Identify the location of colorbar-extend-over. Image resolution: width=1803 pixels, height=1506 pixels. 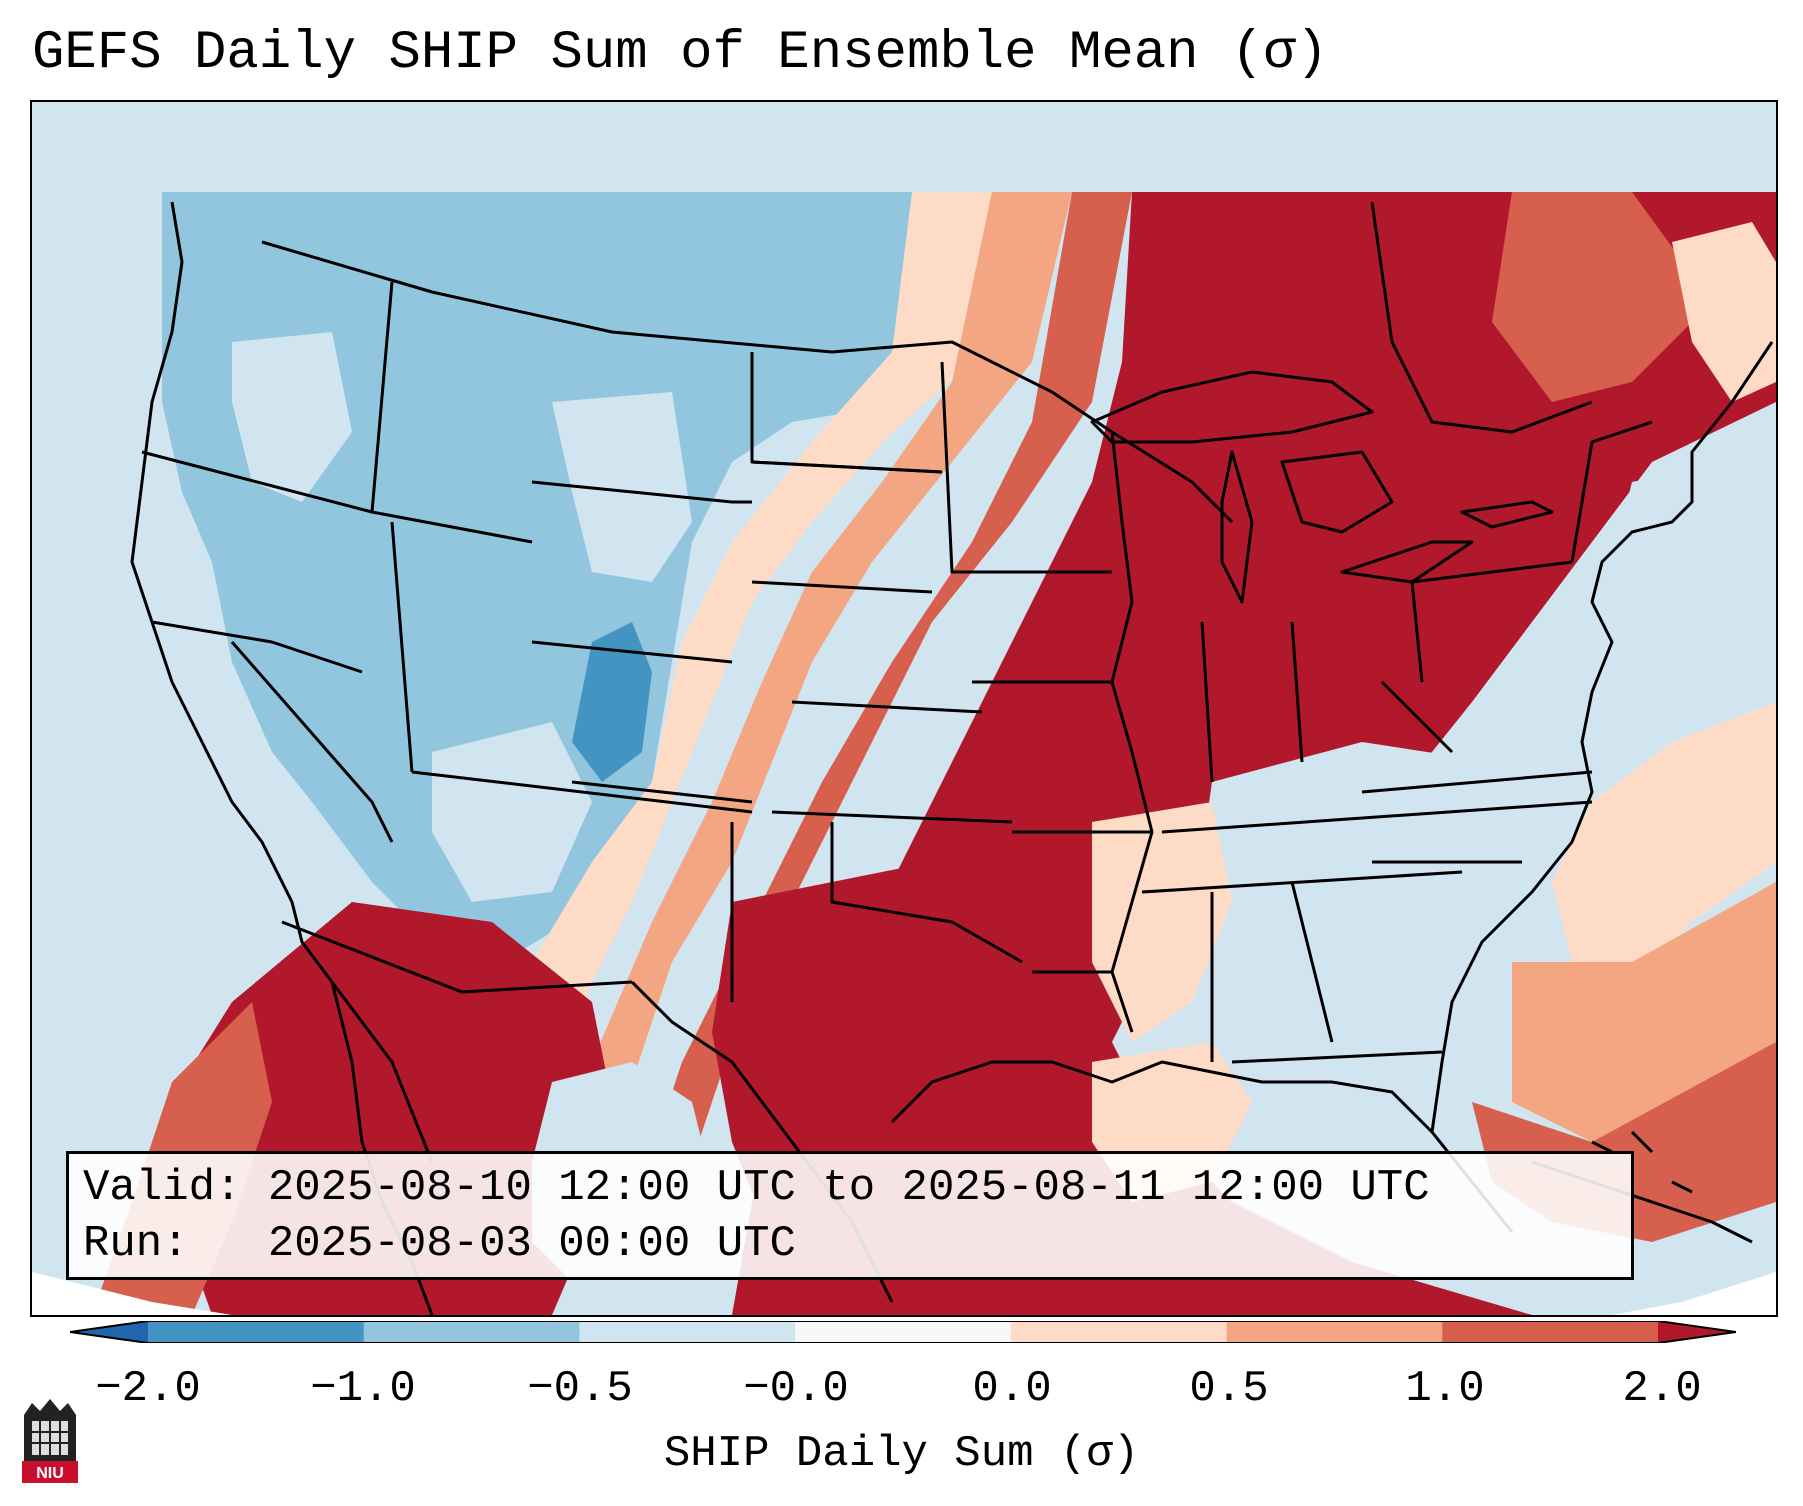
(1697, 1332).